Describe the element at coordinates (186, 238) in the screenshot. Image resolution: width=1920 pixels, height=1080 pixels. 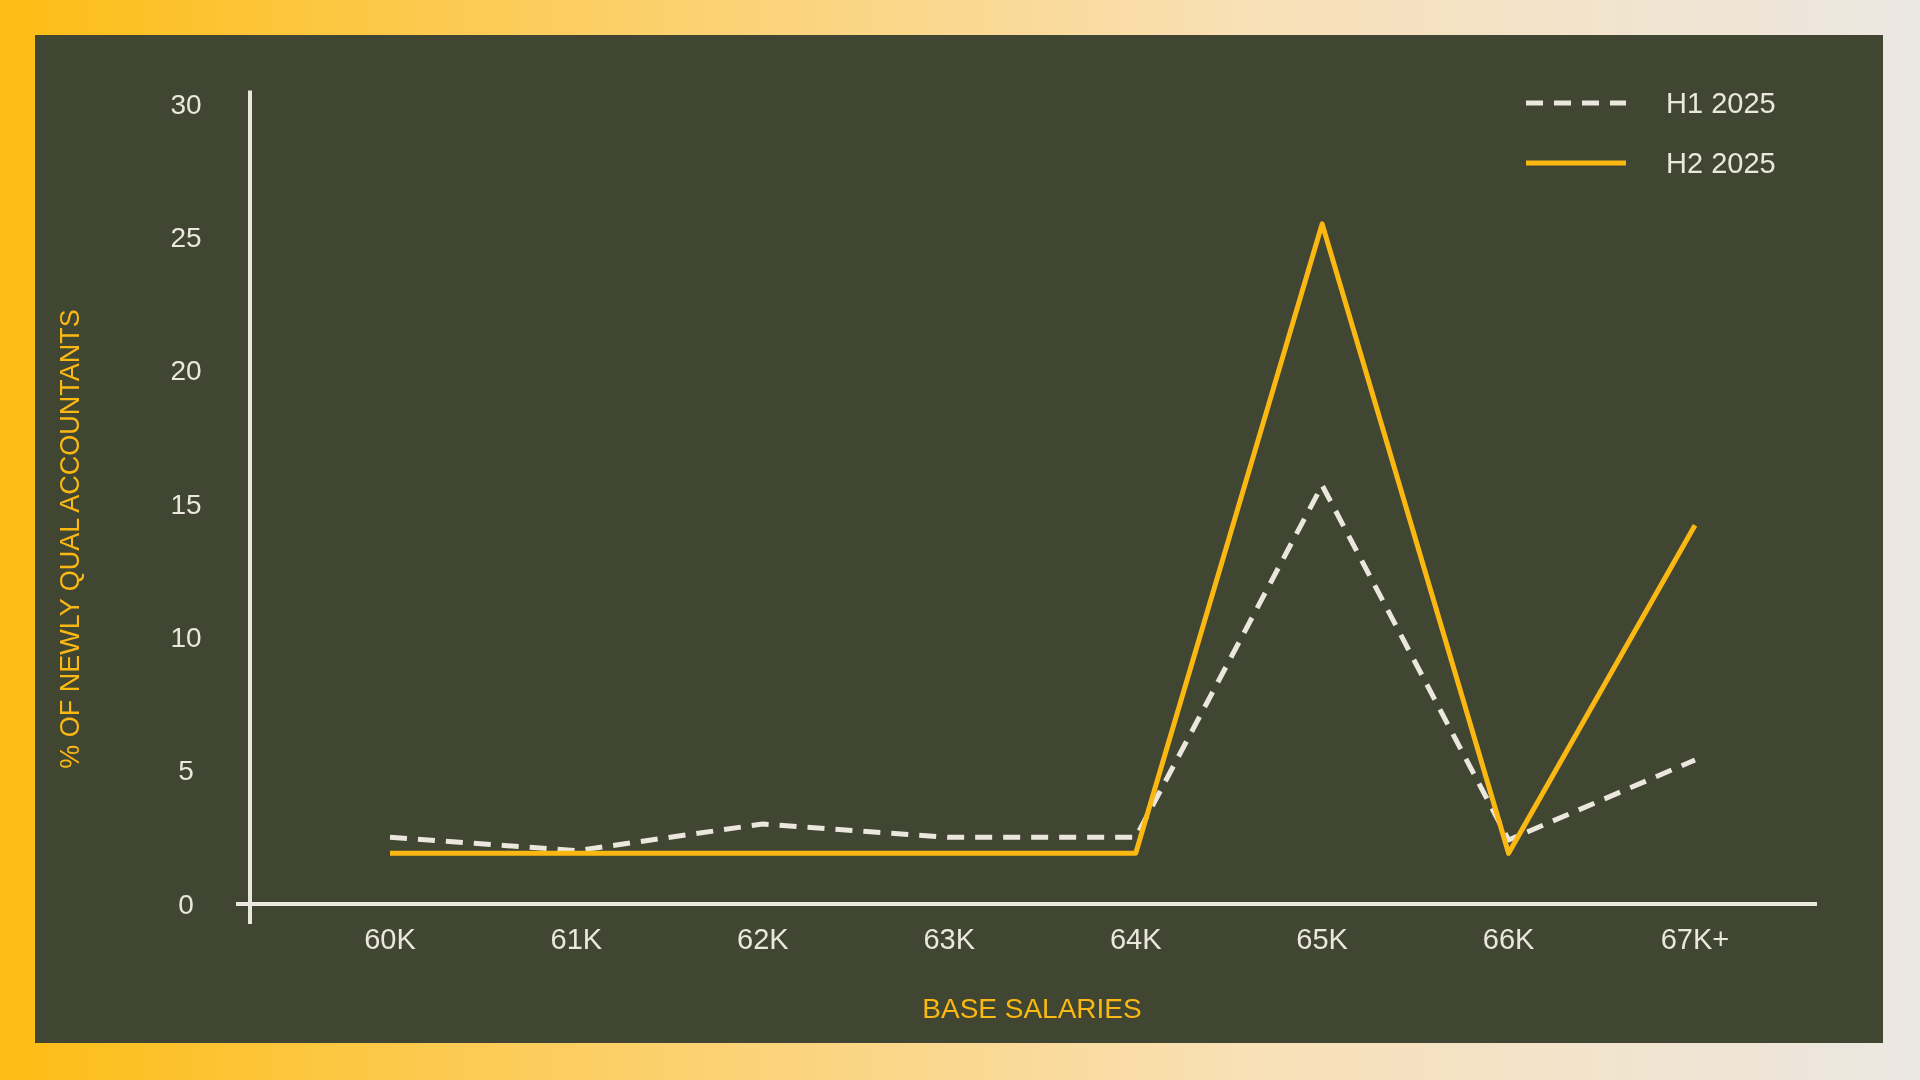
I see `y-tick-label: 25` at that location.